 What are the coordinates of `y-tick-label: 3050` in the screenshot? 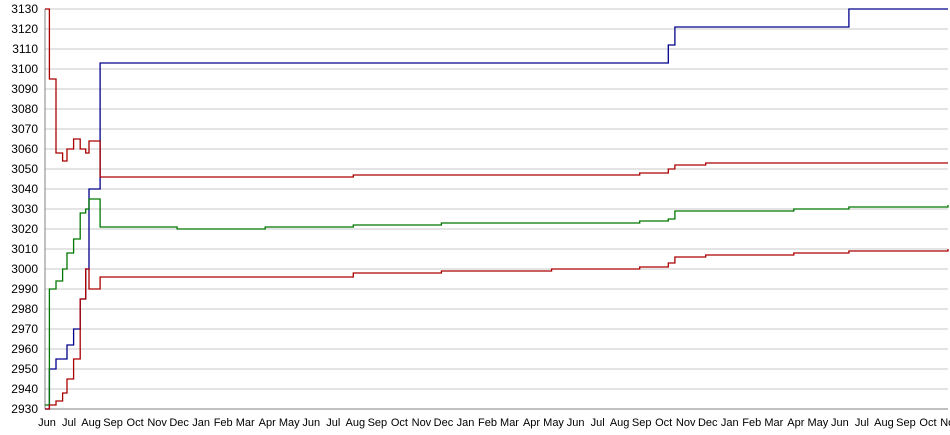 It's located at (24, 169).